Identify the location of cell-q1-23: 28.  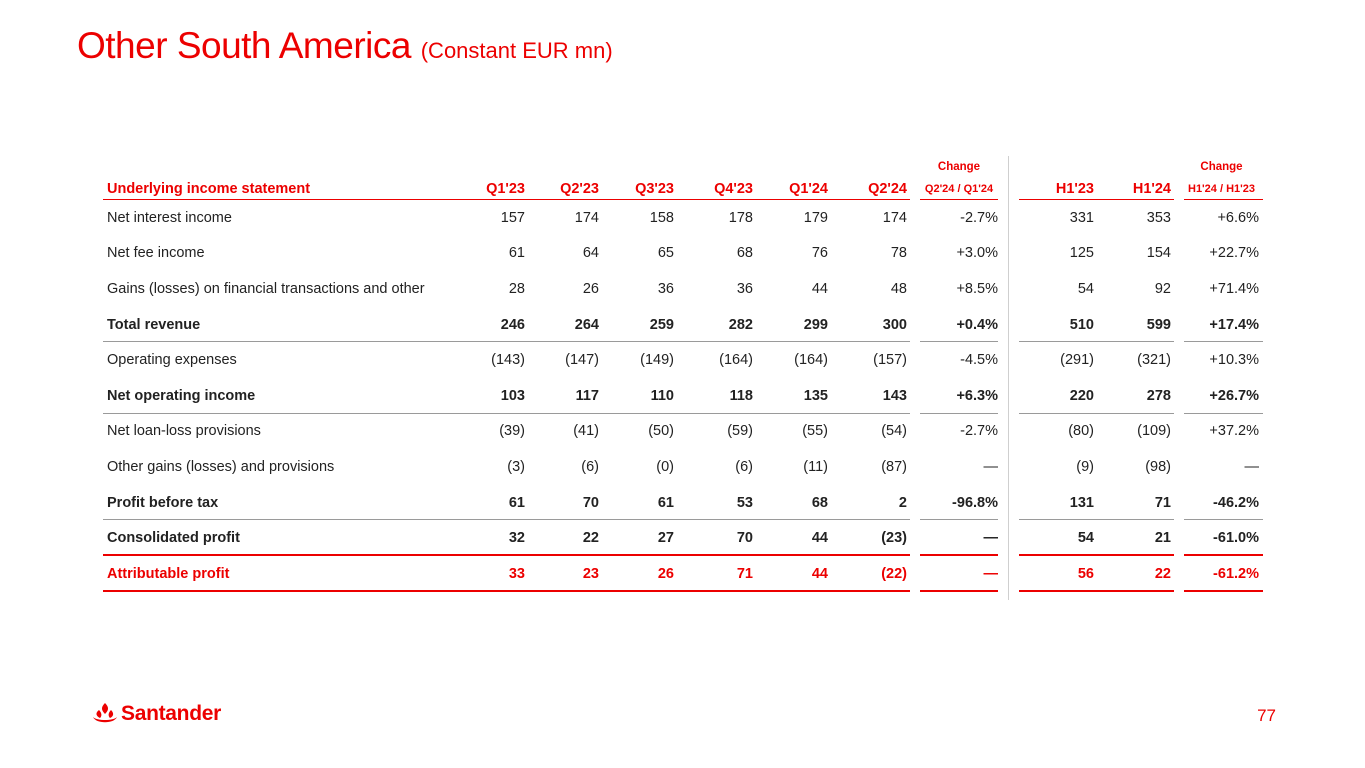
(516, 288).